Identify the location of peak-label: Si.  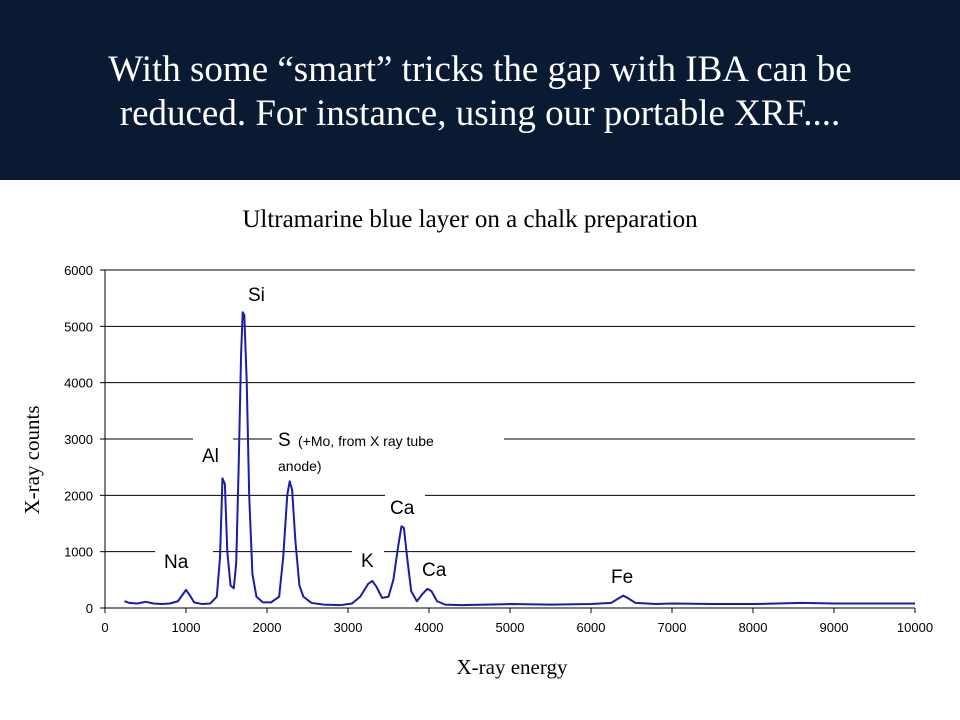
(256, 295).